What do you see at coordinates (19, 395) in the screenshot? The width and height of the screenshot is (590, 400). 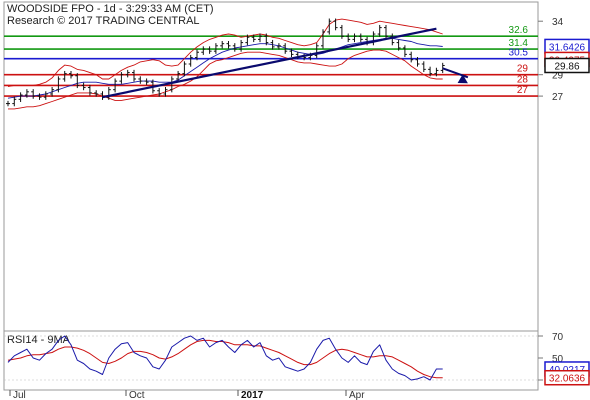 I see `x-tick-label: Jul` at bounding box center [19, 395].